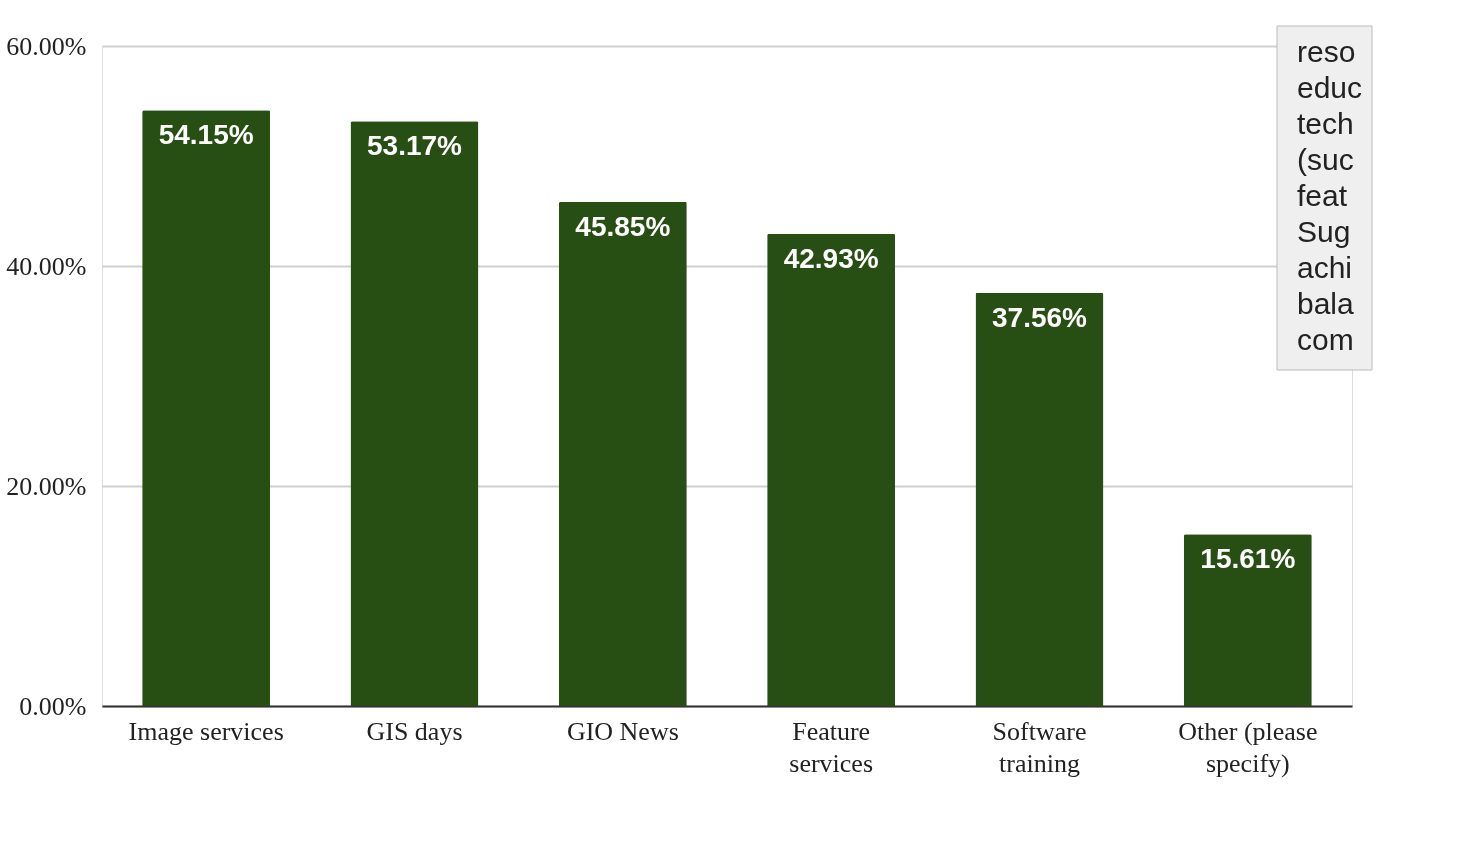  I want to click on data-label: 53.17%, so click(415, 146).